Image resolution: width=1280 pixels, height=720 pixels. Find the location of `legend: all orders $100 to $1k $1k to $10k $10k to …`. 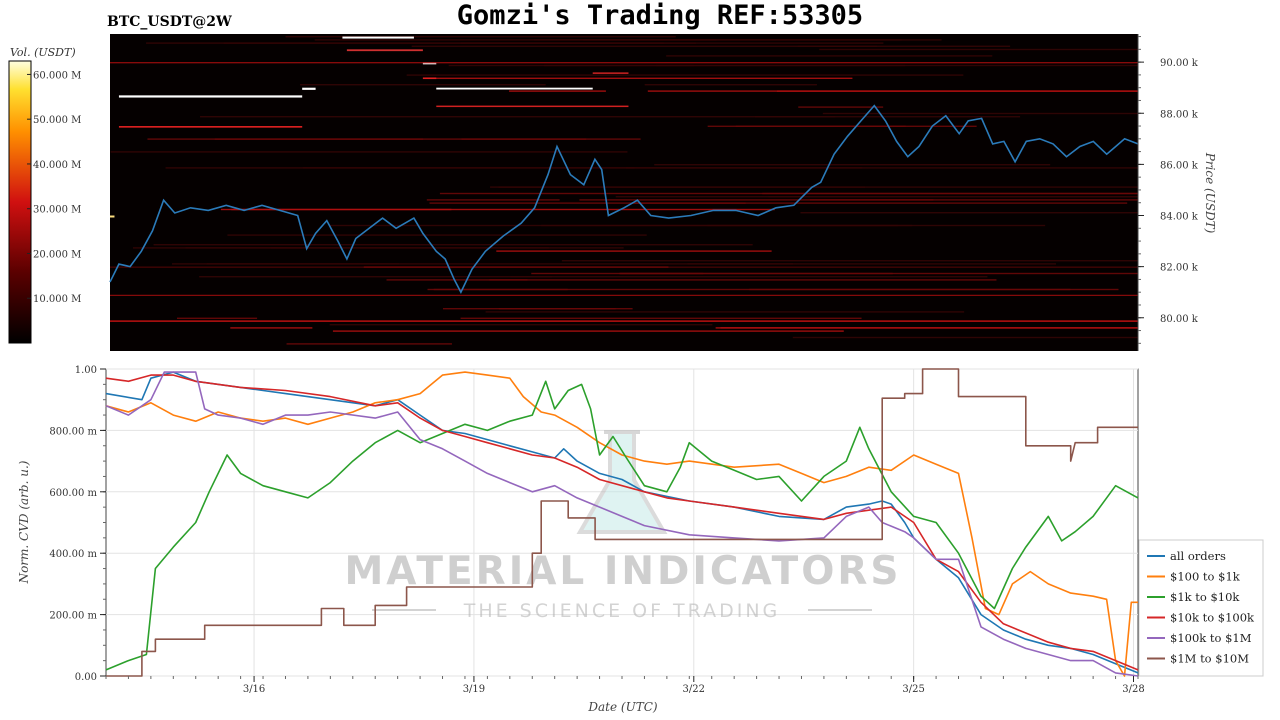

legend: all orders $100 to $1k $1k to $10k $10k to … is located at coordinates (1201, 608).